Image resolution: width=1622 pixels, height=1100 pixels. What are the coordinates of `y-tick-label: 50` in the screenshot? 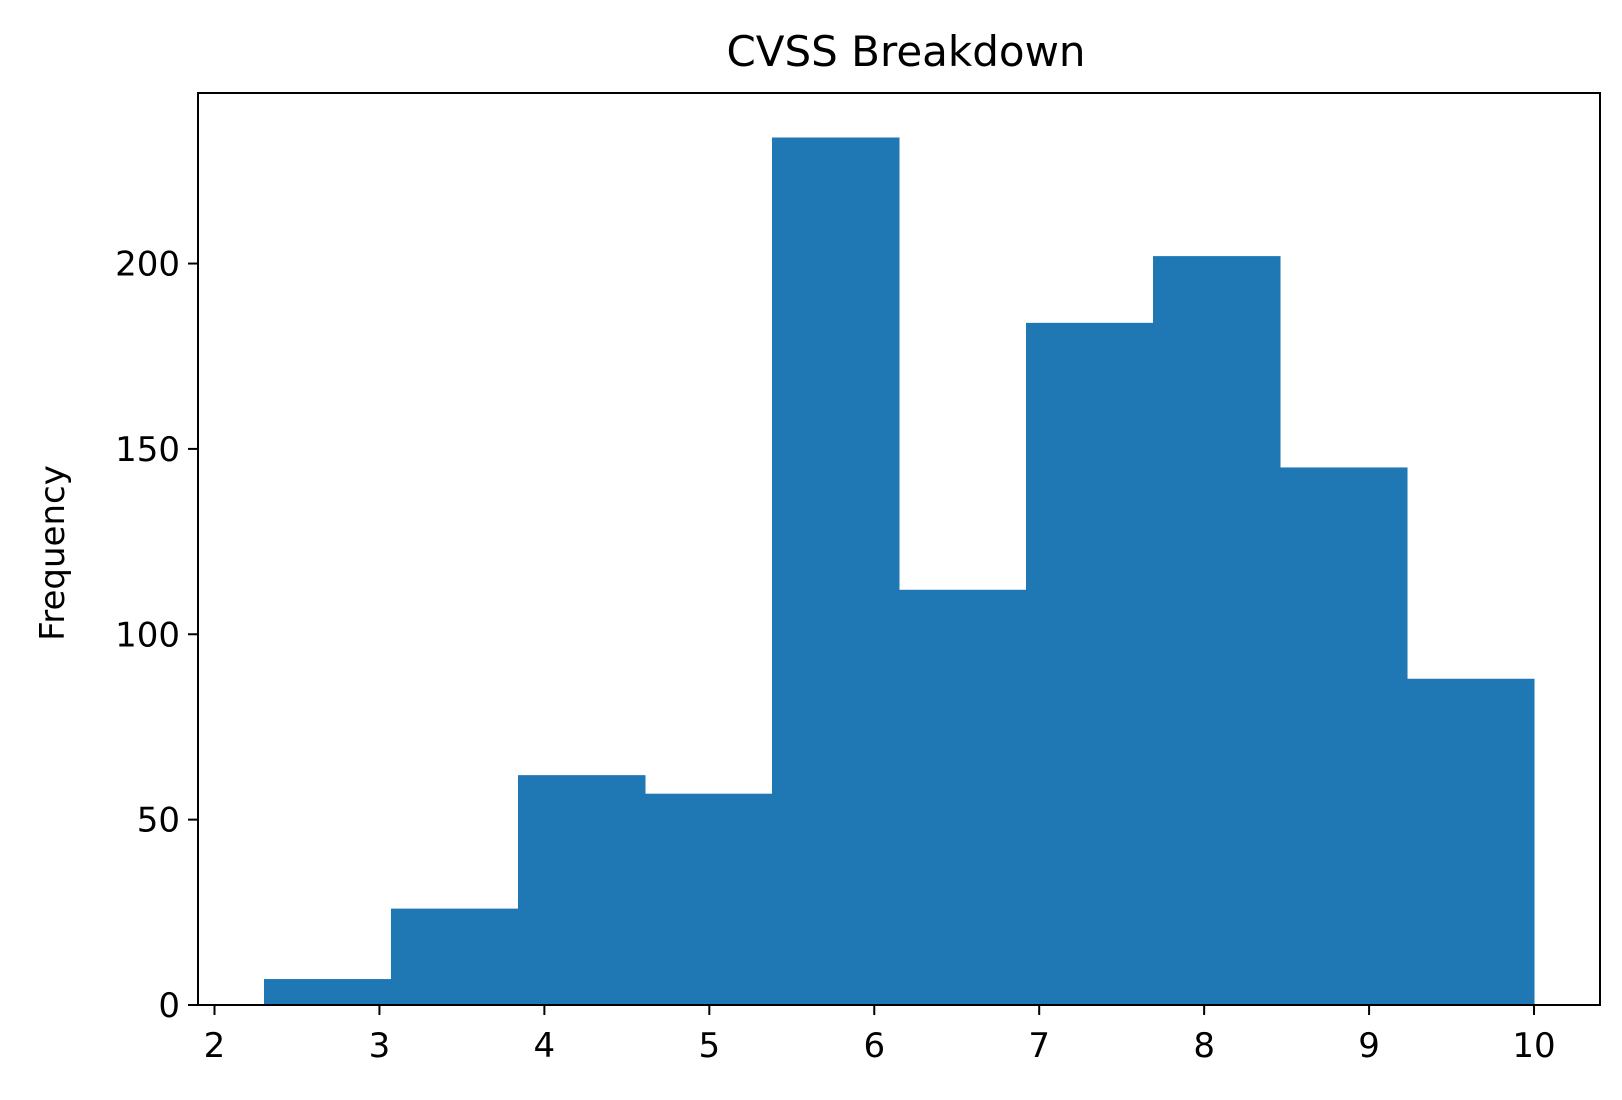 It's located at (158, 821).